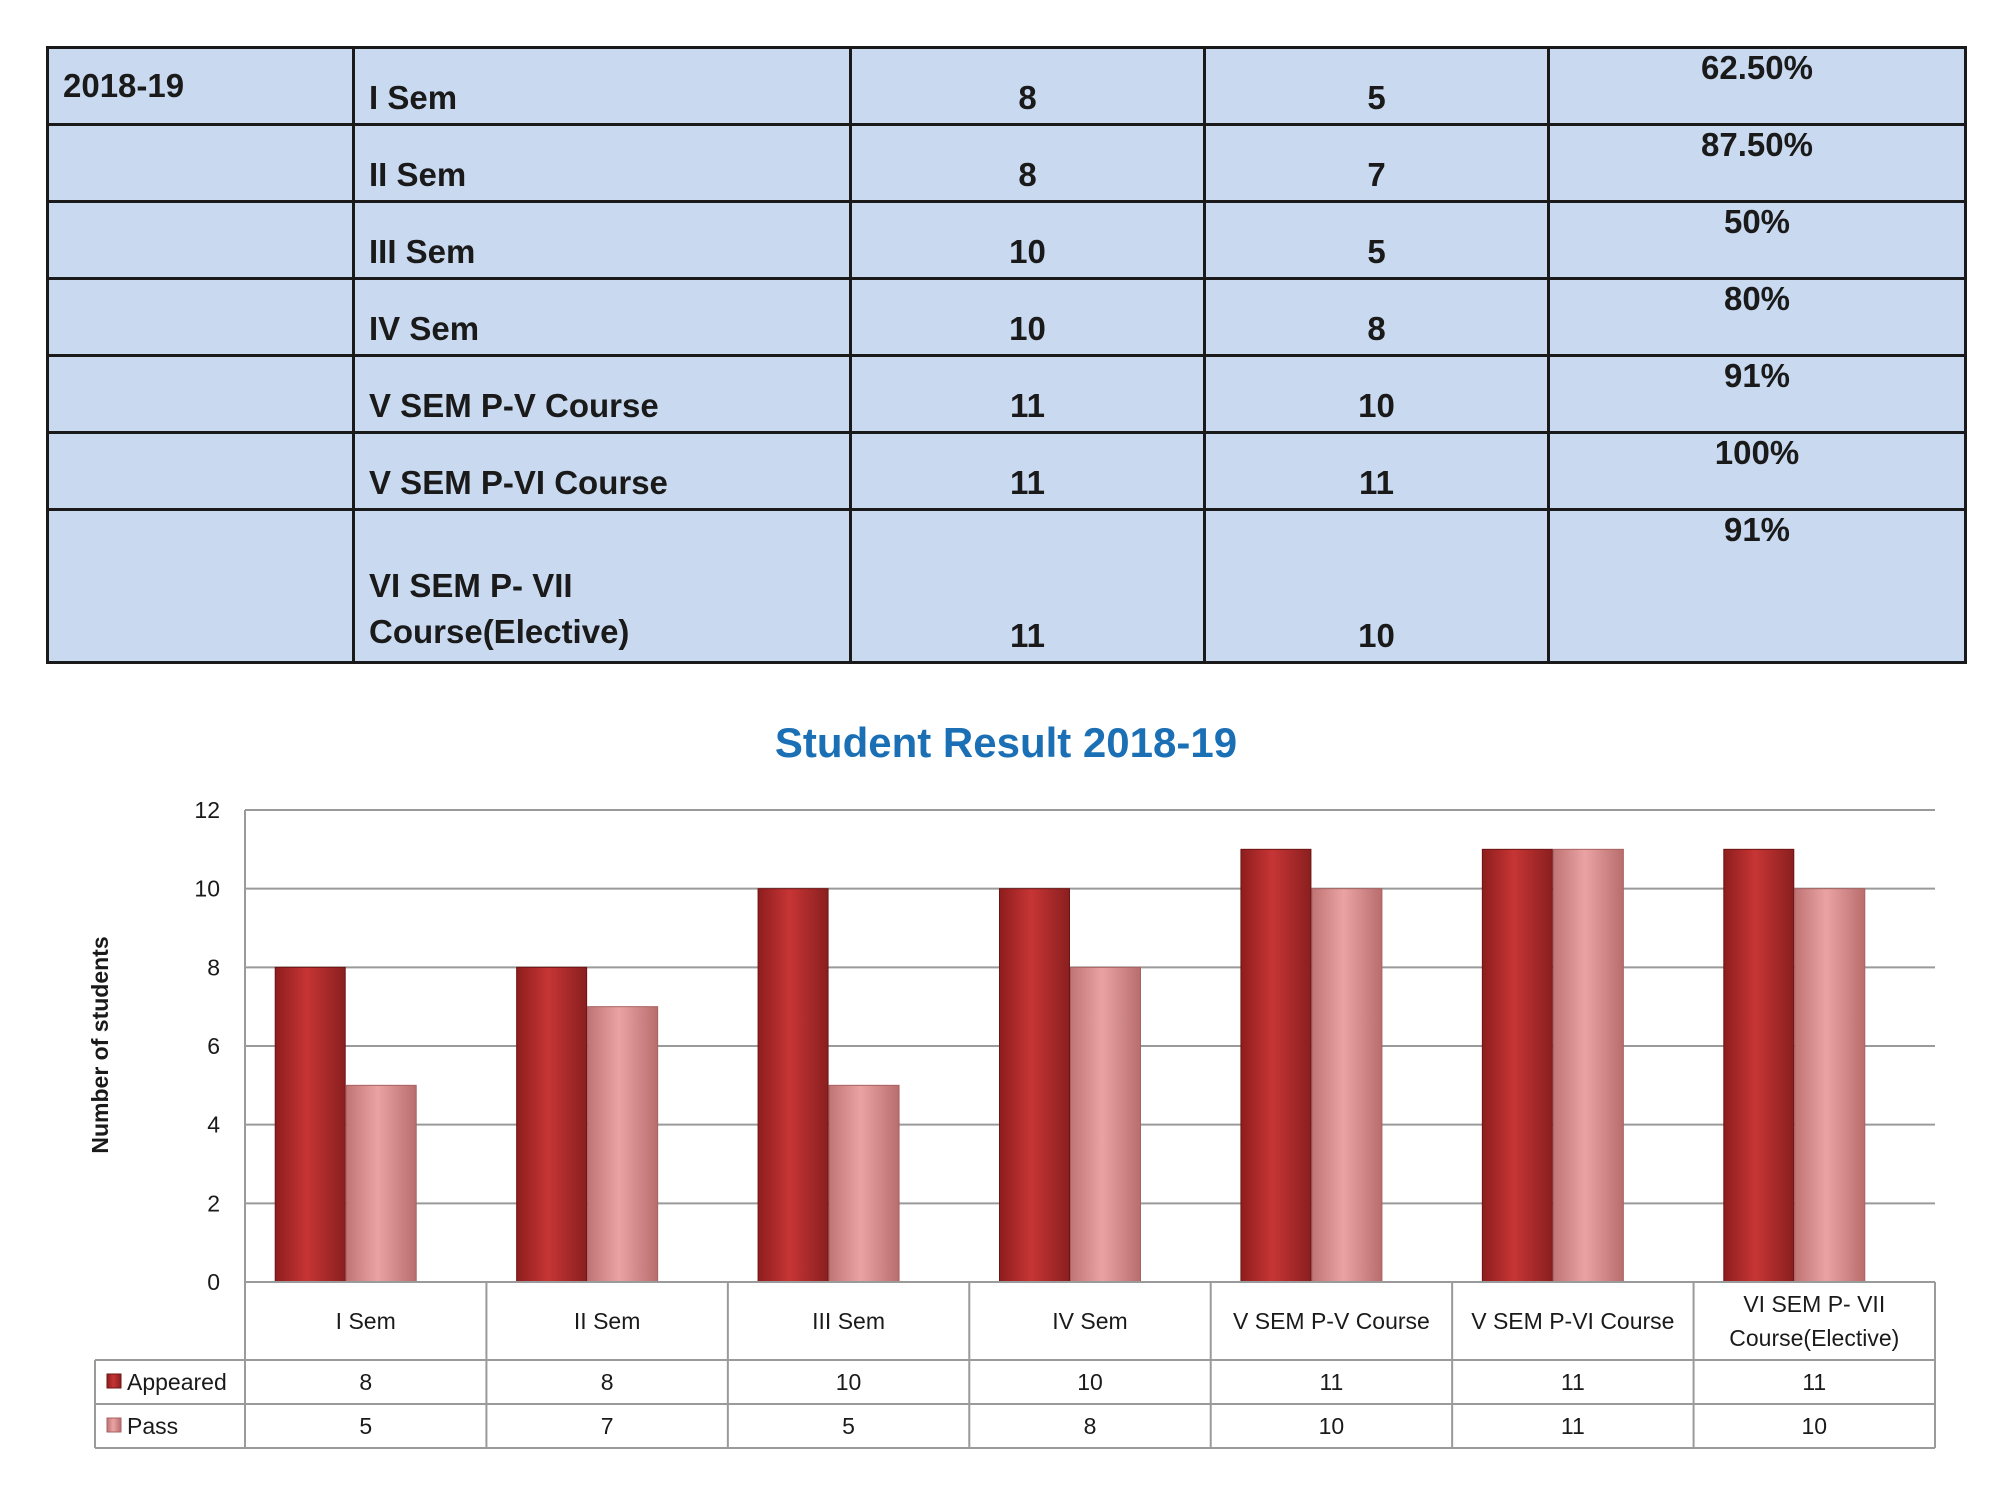 The image size is (2000, 1500). Describe the element at coordinates (213, 1125) in the screenshot. I see `y-tick-label: 4` at that location.